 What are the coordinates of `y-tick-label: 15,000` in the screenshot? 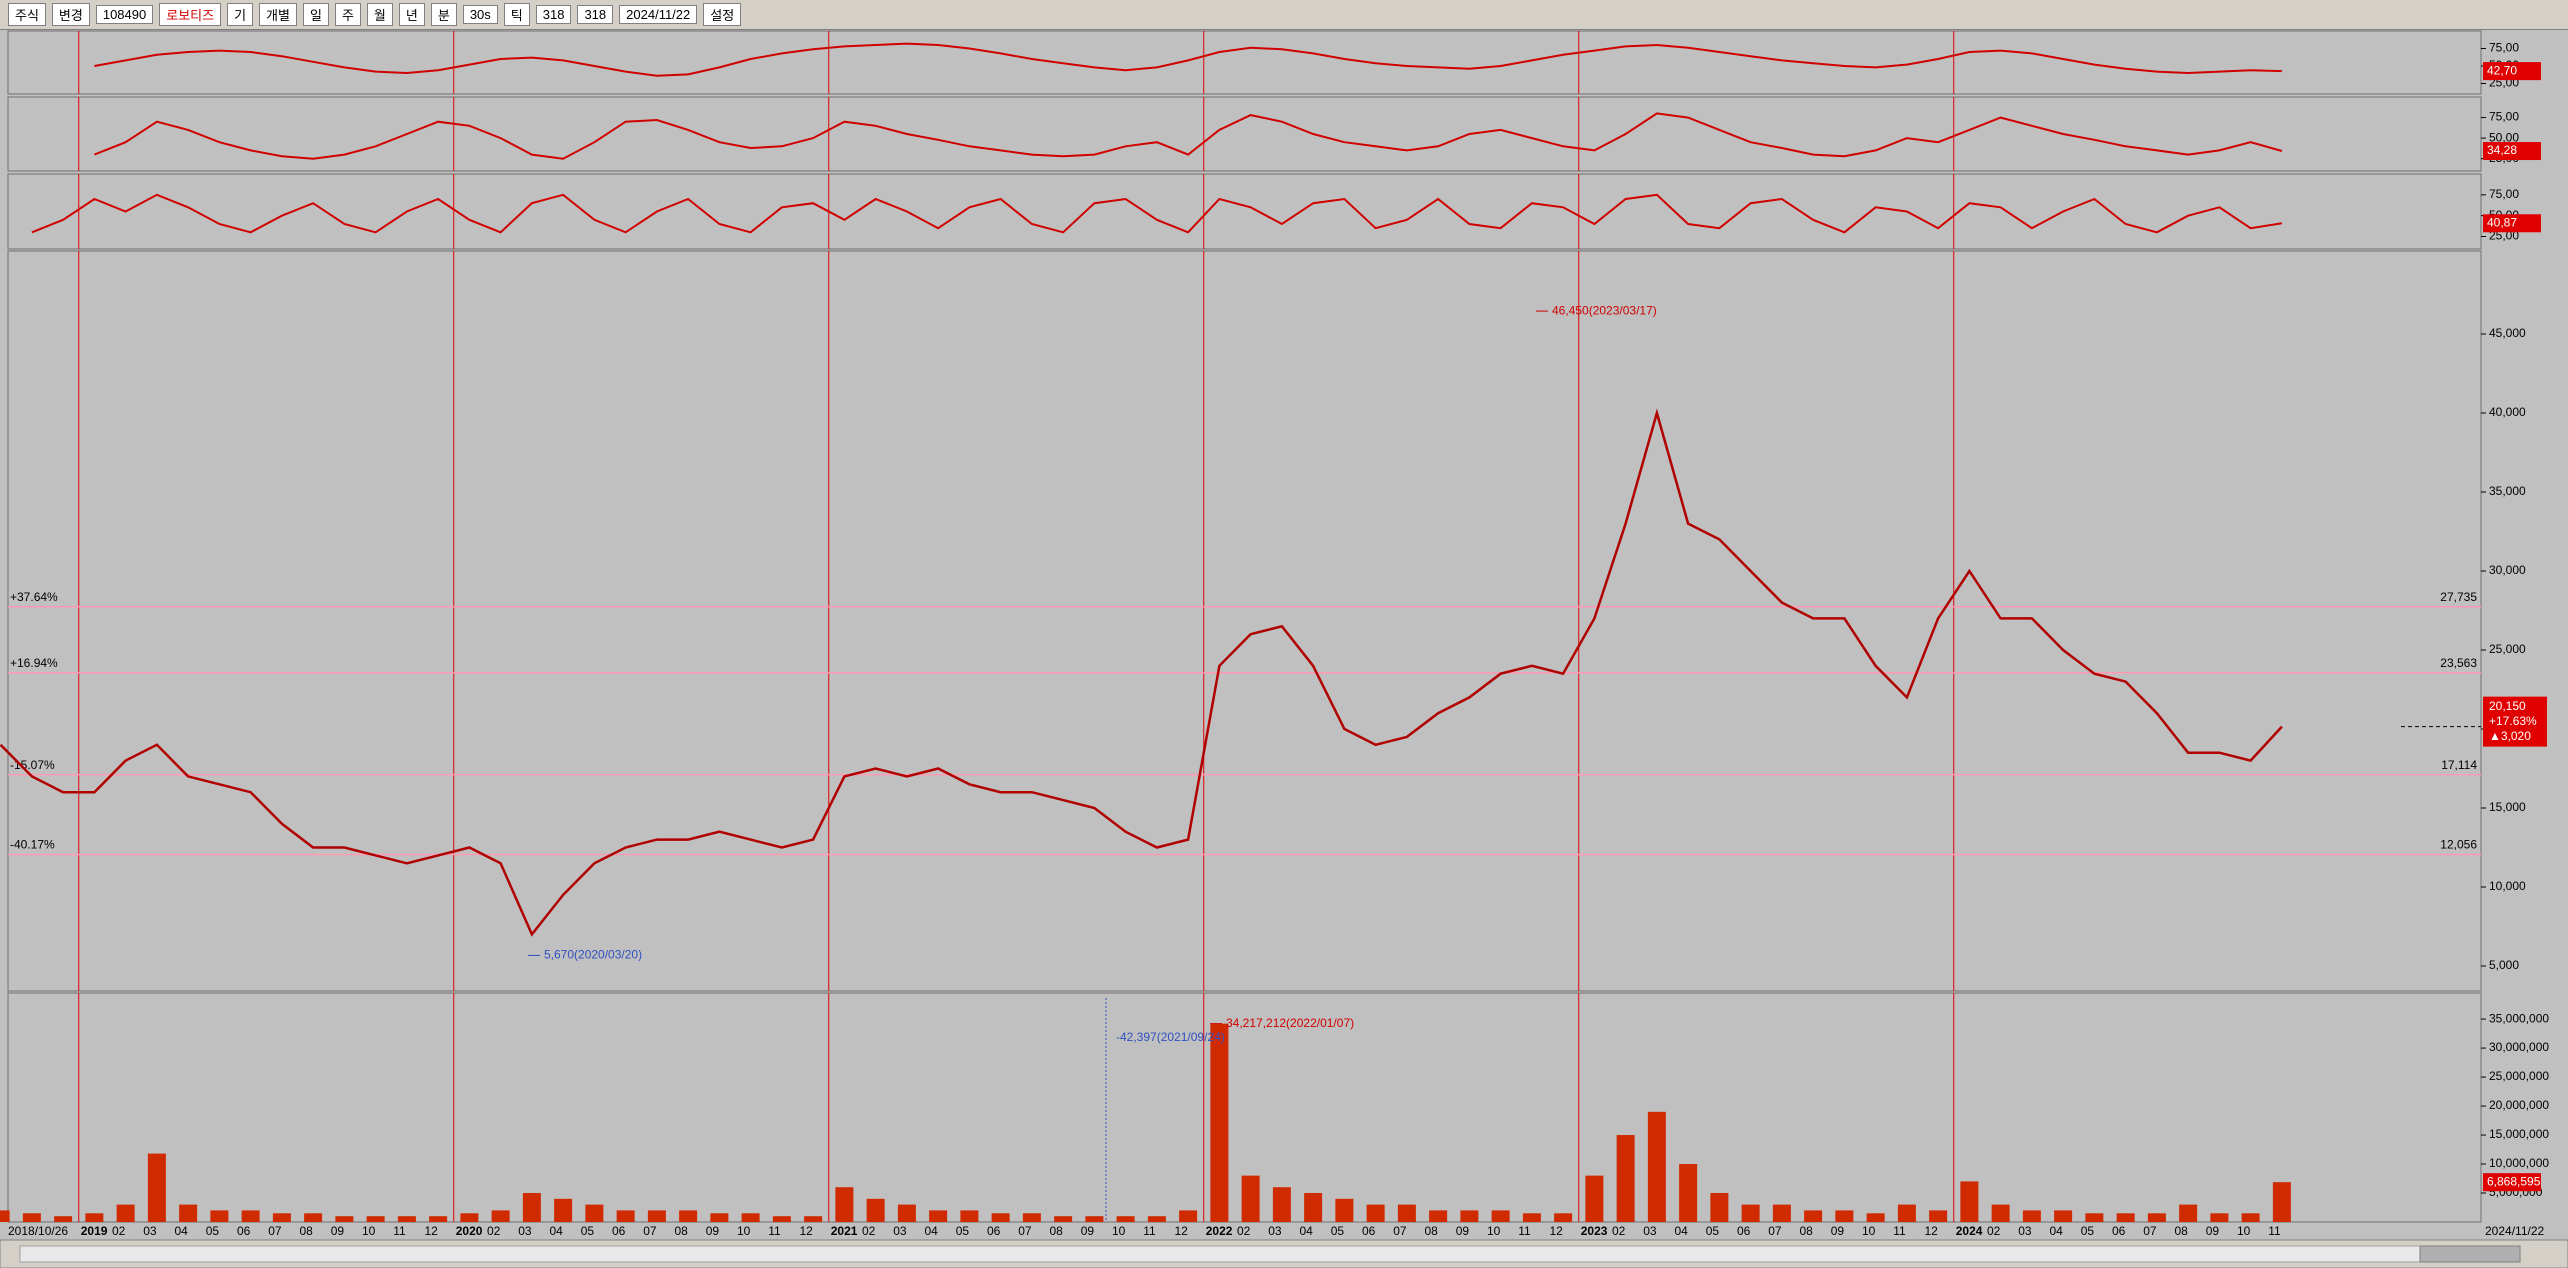 It's located at (2507, 807).